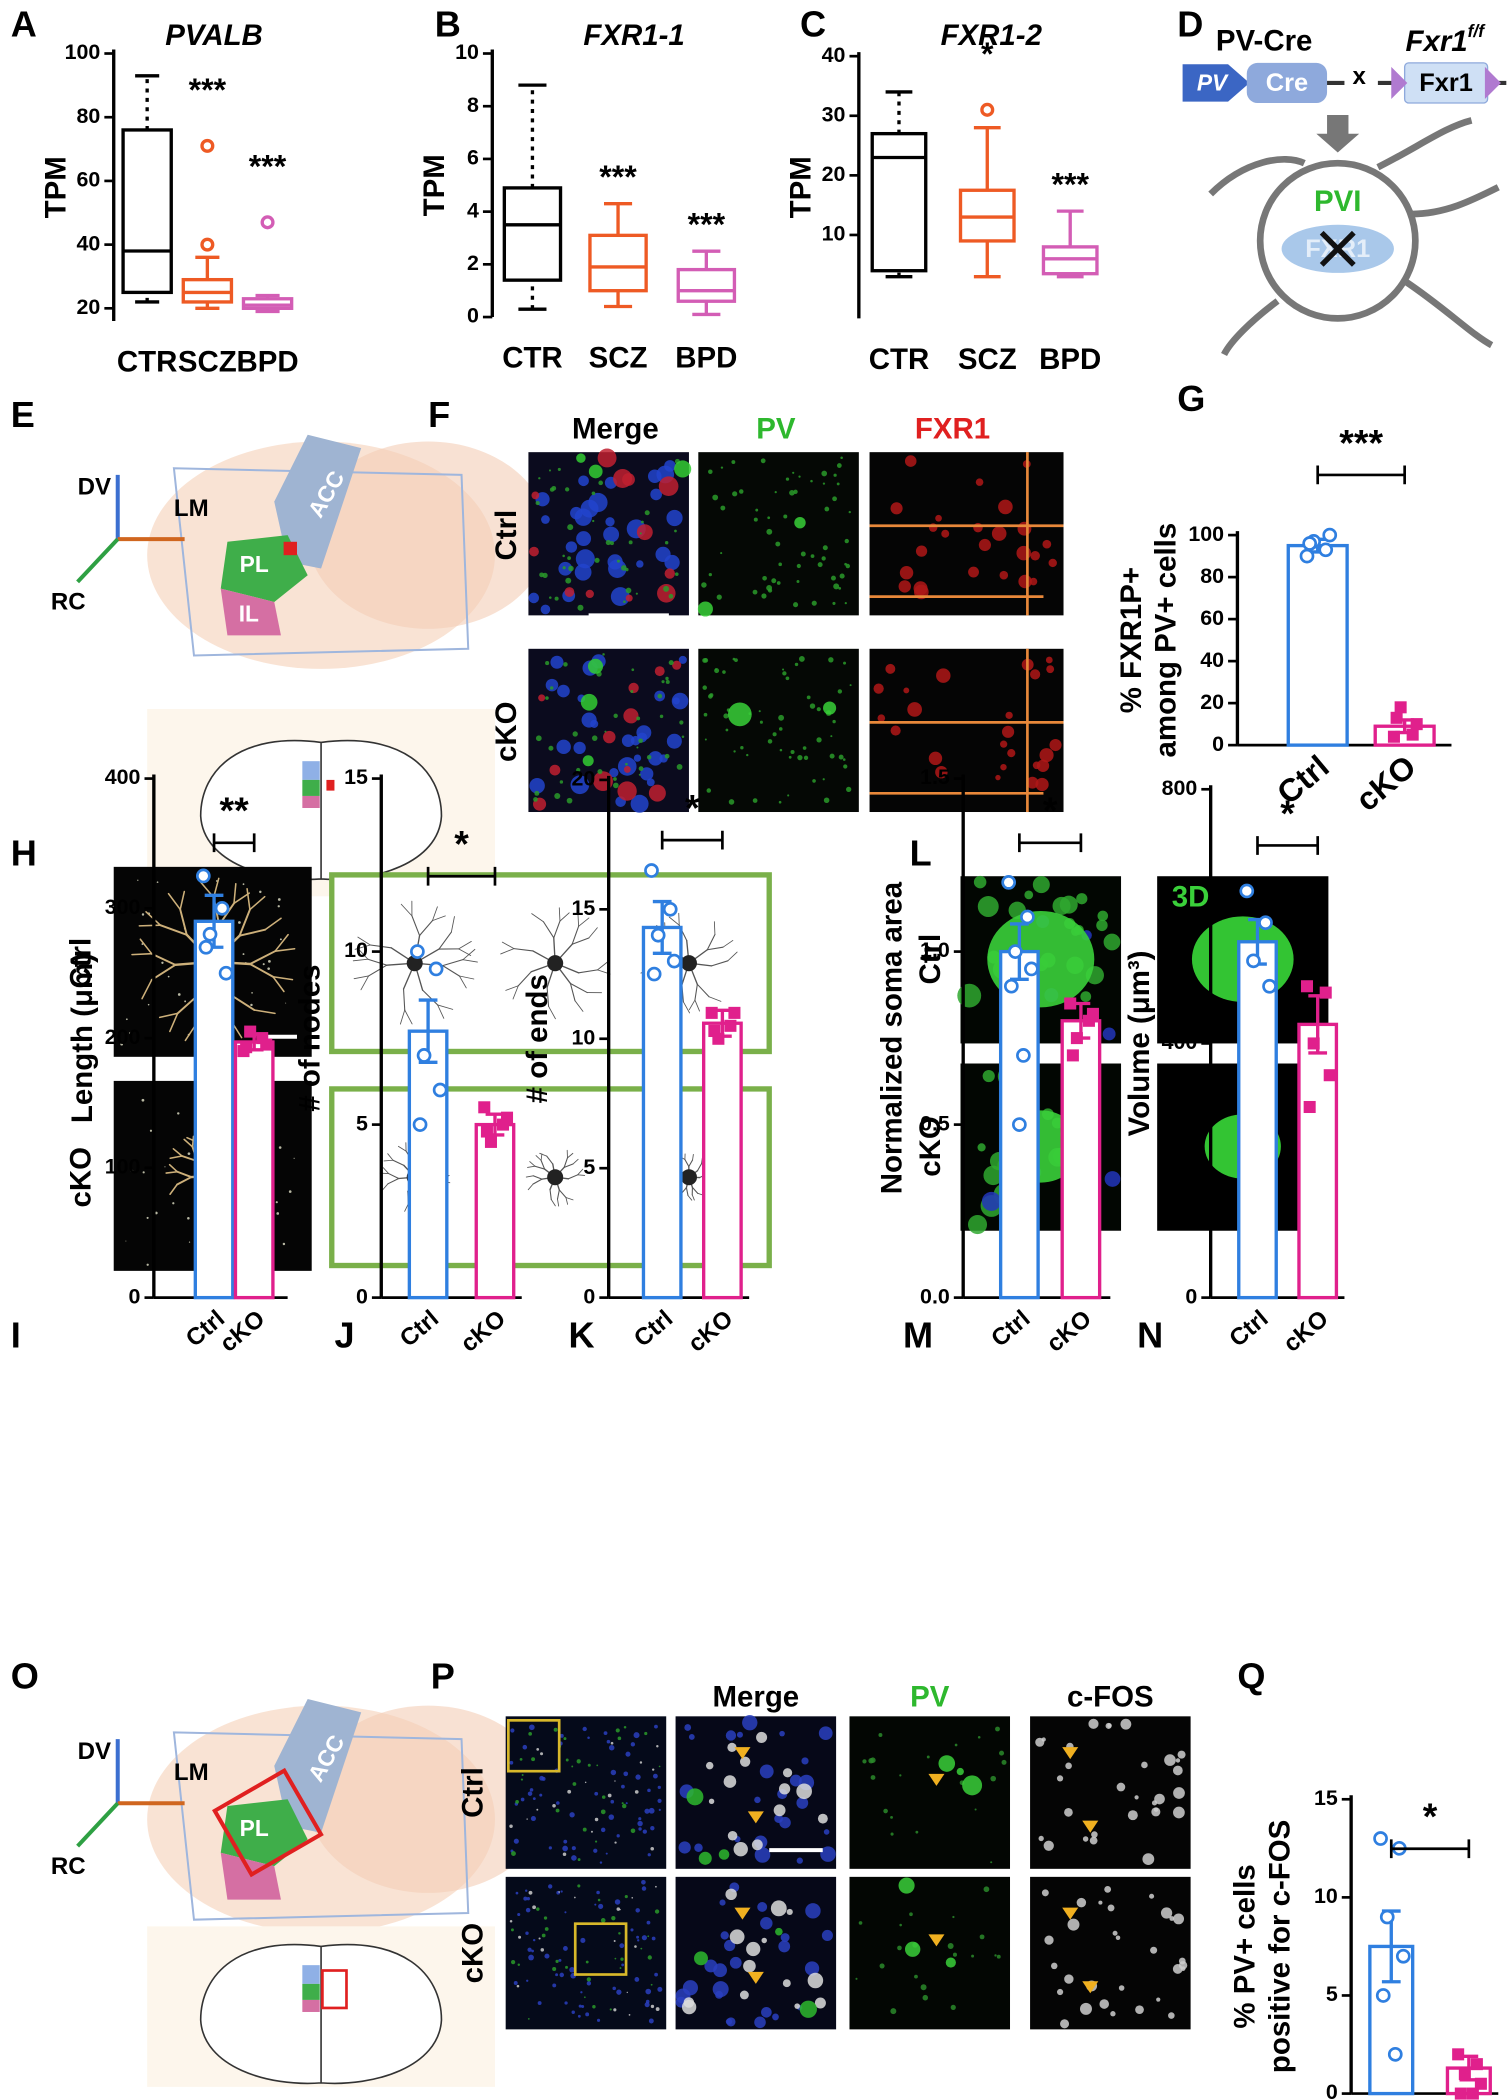 Image resolution: width=1509 pixels, height=2100 pixels. I want to click on brain, so click(428, 535).